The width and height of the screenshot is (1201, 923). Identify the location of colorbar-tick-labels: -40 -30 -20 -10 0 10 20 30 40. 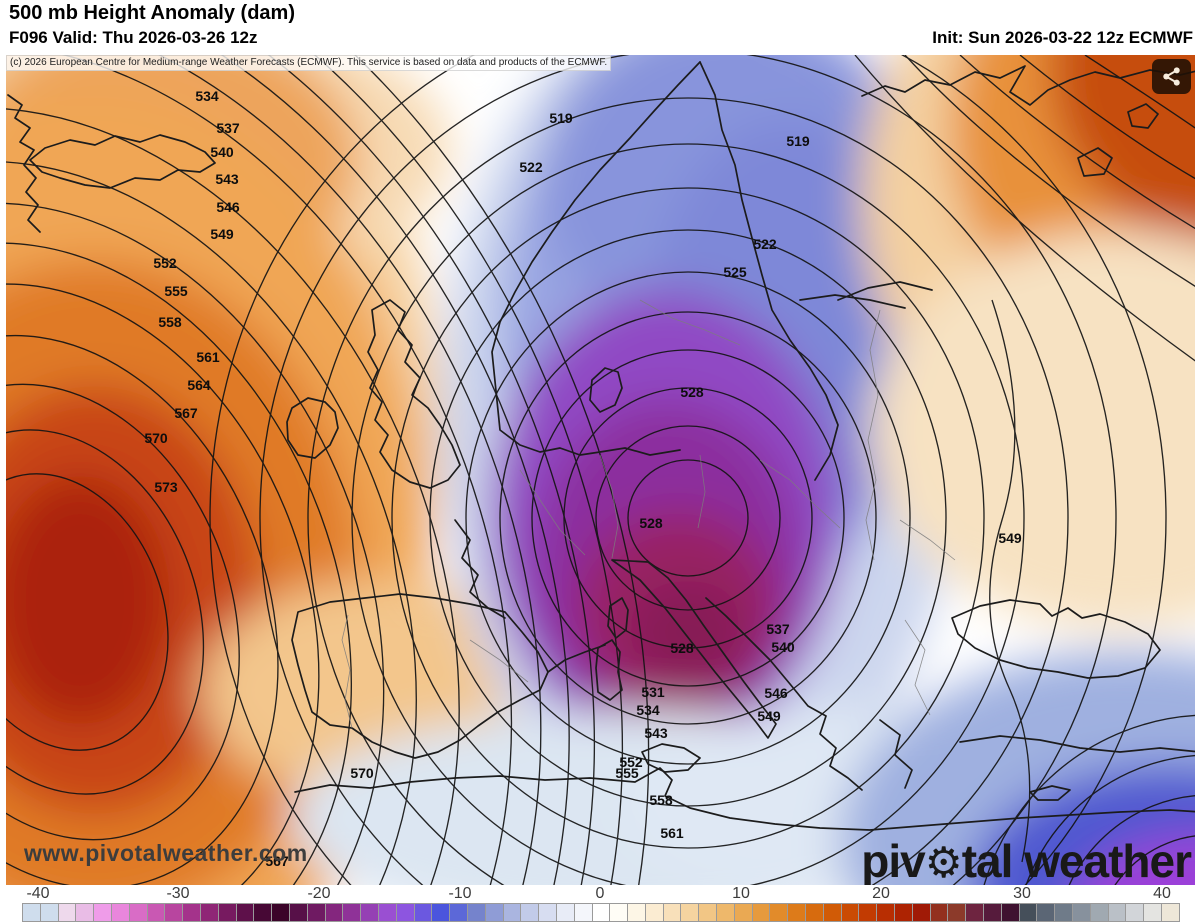
(600, 894).